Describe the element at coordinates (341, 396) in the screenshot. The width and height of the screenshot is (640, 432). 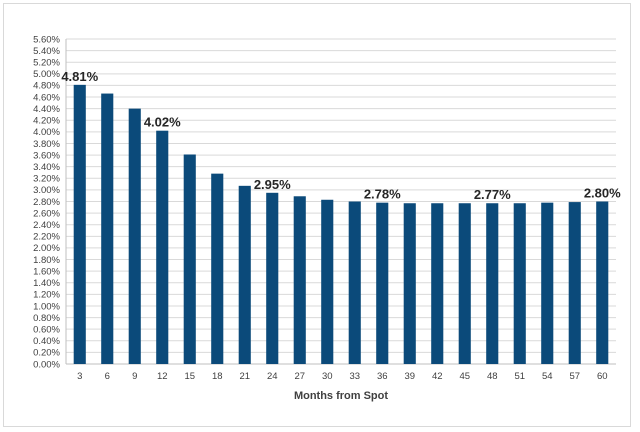
I see `x-axis-title: Months from Spot` at that location.